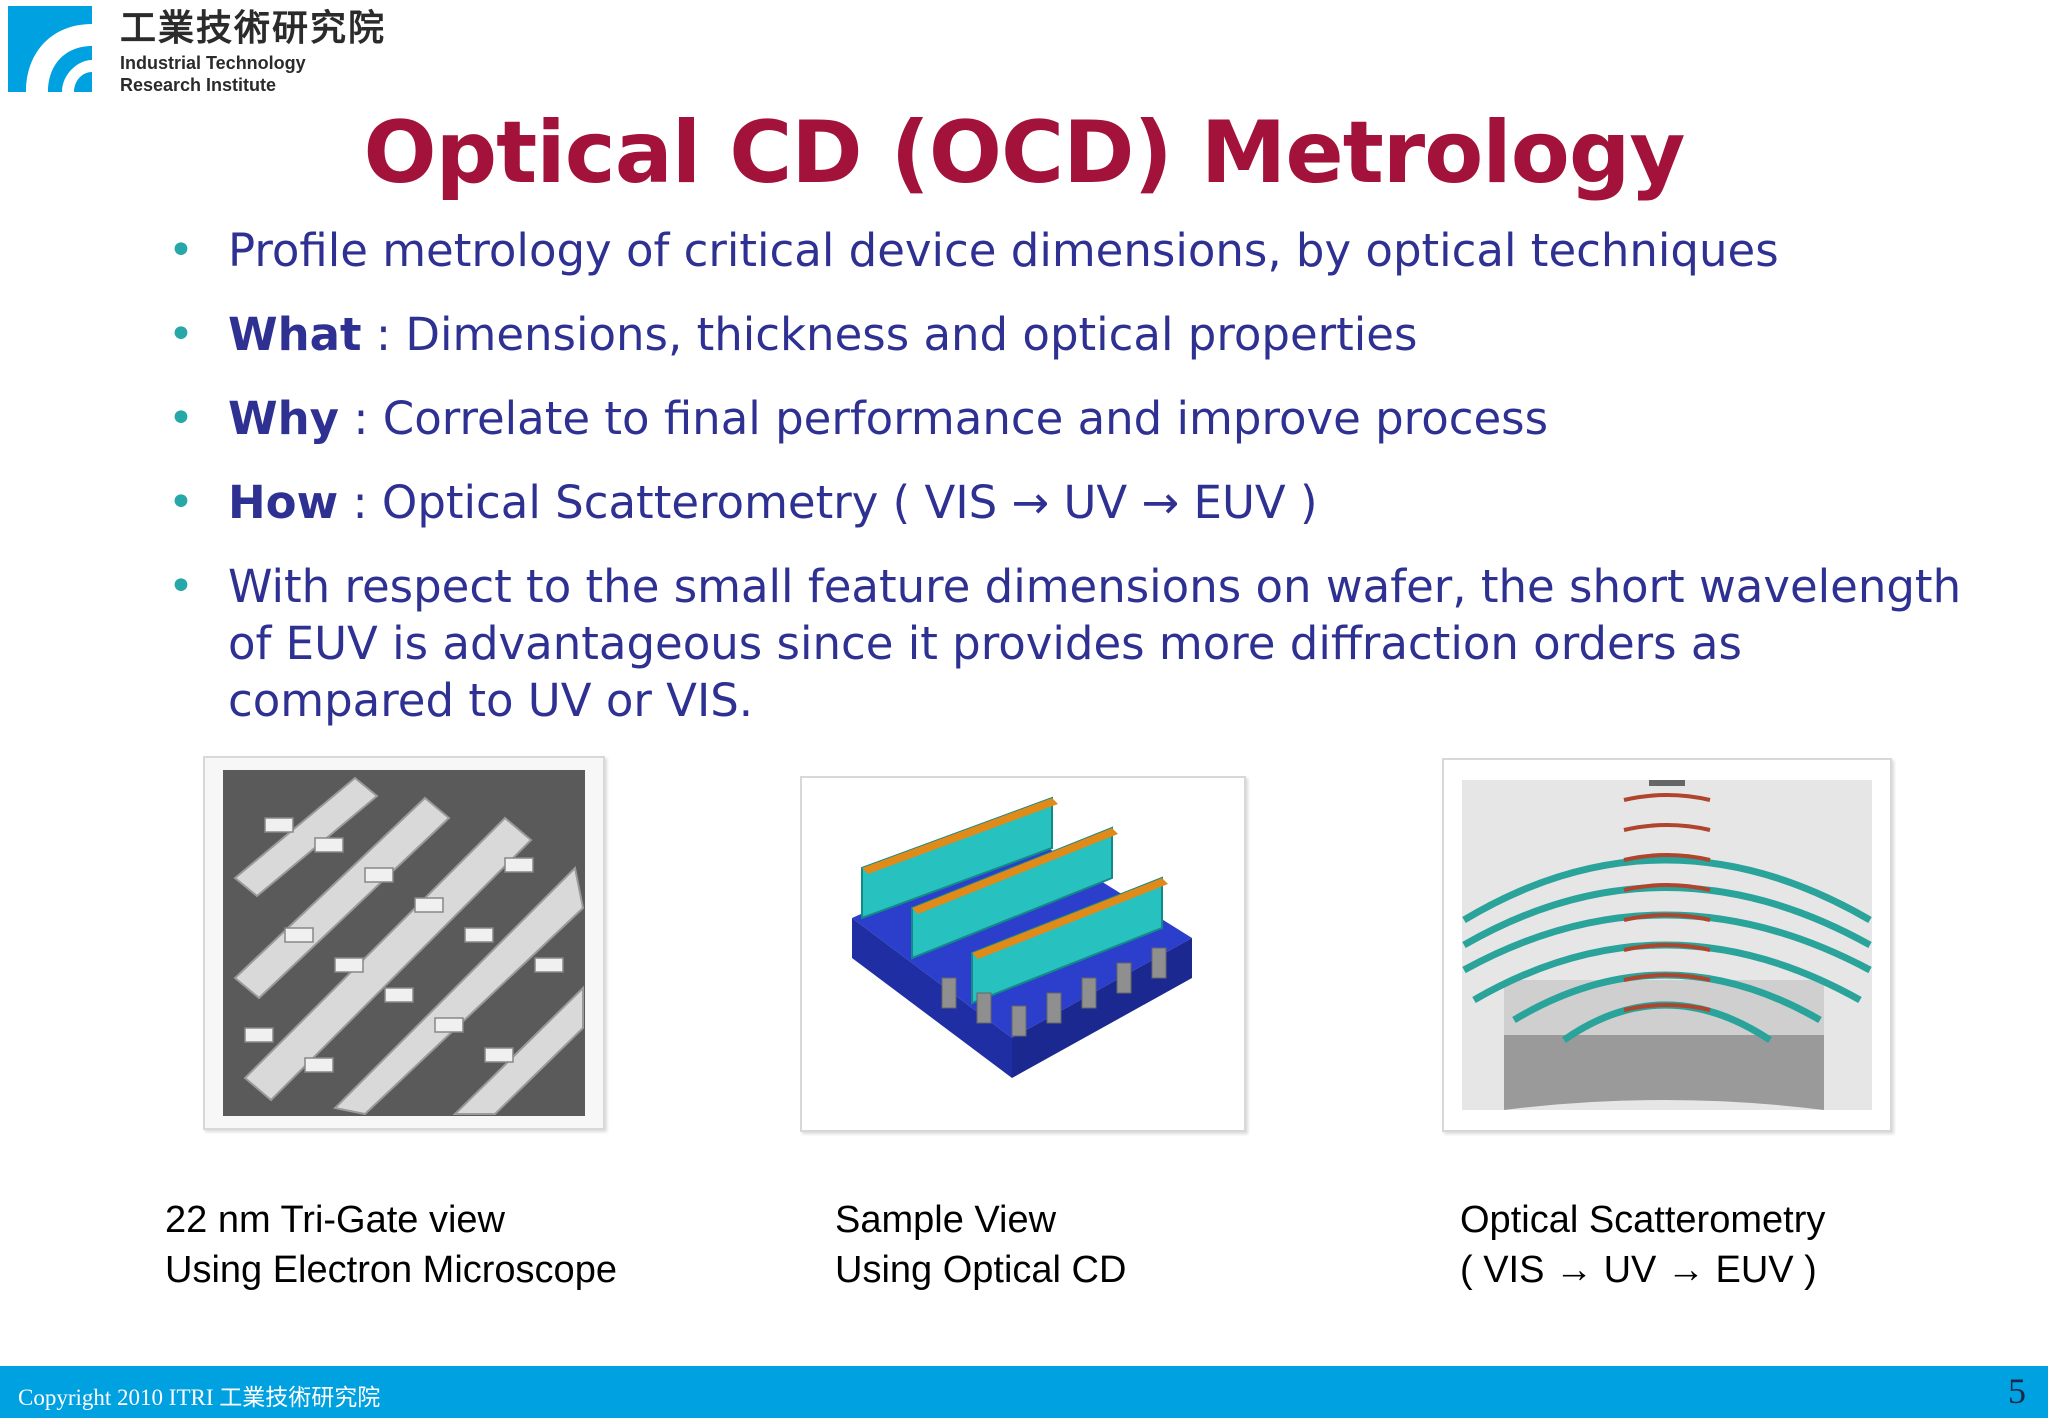 The image size is (2048, 1418). What do you see at coordinates (50, 49) in the screenshot?
I see `itri-logo-icon` at bounding box center [50, 49].